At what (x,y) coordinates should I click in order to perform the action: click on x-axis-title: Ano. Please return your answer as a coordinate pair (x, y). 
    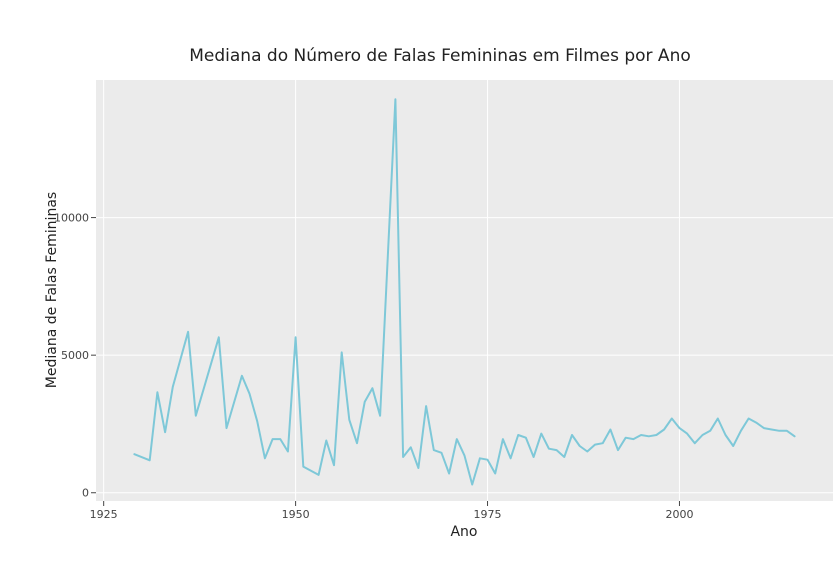
    Looking at the image, I should click on (463, 532).